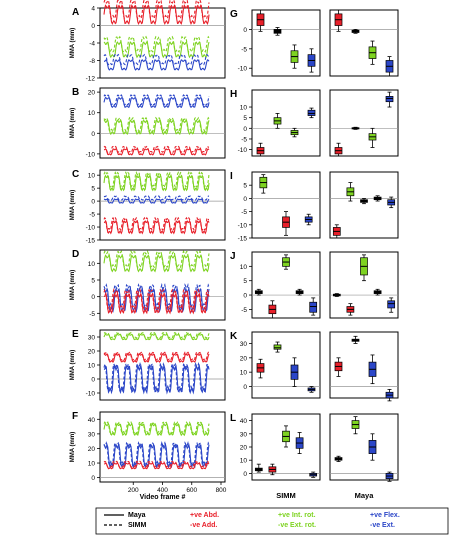 Image resolution: width=474 pixels, height=538 pixels. Describe the element at coordinates (204, 515) in the screenshot. I see `legend-group-label: +ve Abd.` at that location.